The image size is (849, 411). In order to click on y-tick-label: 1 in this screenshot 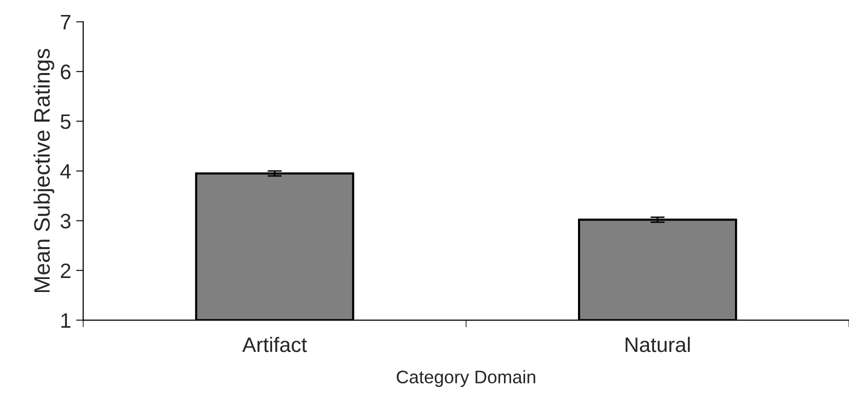, I will do `click(65, 320)`.